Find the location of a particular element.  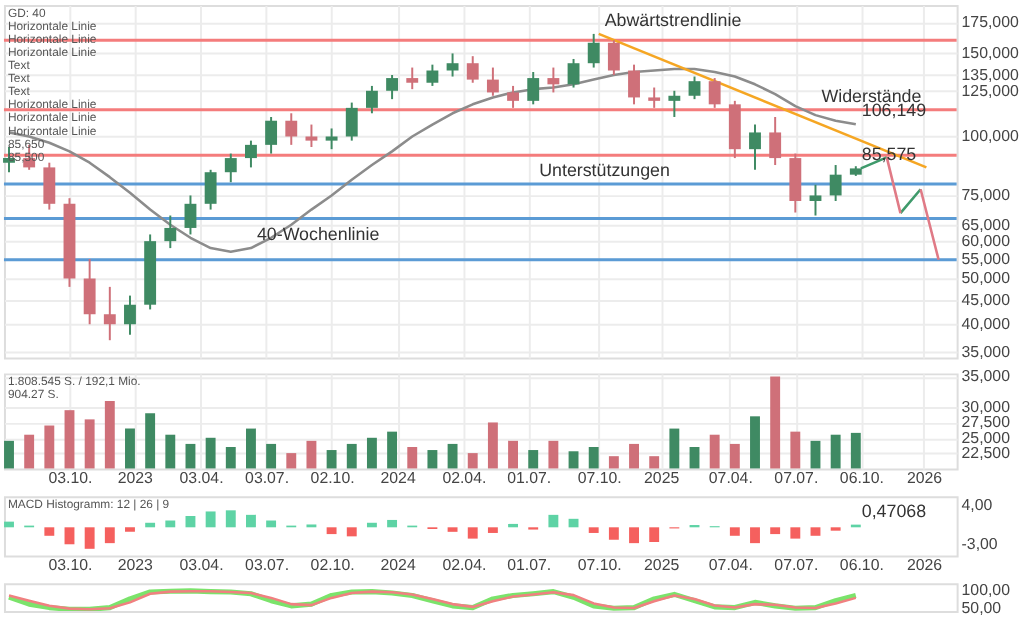

y-tick-label: 4,00 is located at coordinates (977, 504).